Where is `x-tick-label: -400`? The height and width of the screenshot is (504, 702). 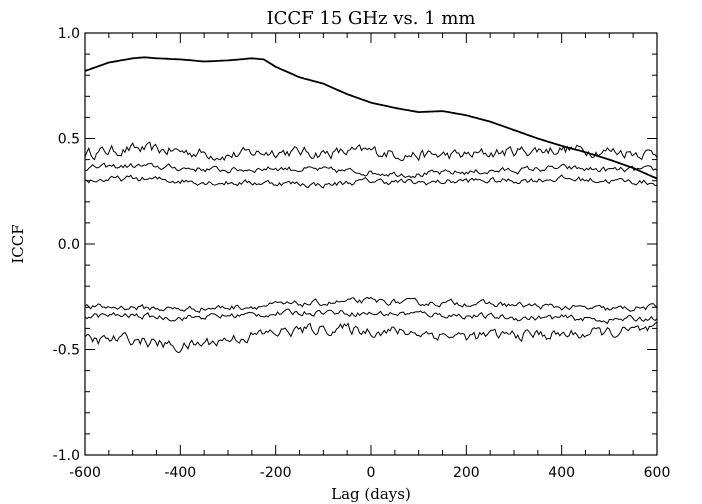 x-tick-label: -400 is located at coordinates (180, 473).